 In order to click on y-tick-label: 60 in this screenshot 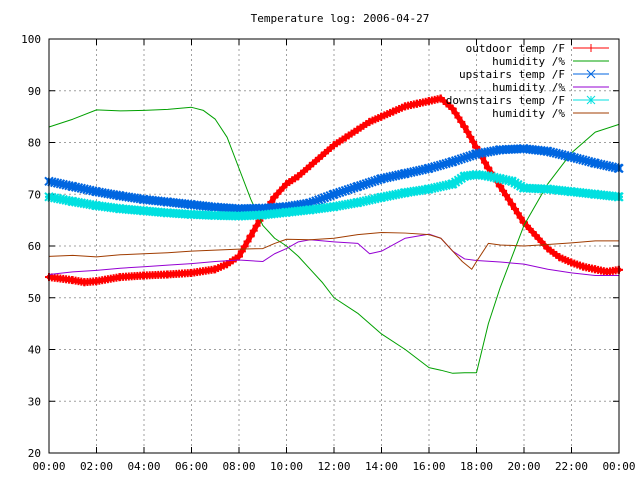, I will do `click(34, 246)`.